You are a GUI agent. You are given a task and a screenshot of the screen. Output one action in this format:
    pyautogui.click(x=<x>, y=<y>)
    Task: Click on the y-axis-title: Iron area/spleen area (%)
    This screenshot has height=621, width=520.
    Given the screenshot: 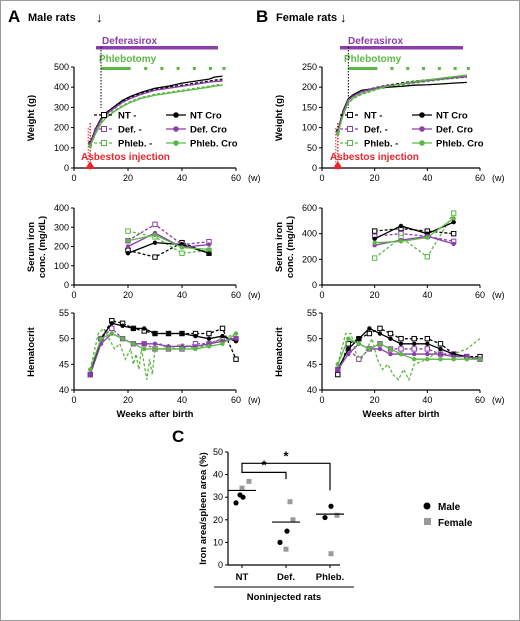 What is the action you would take?
    pyautogui.click(x=203, y=508)
    